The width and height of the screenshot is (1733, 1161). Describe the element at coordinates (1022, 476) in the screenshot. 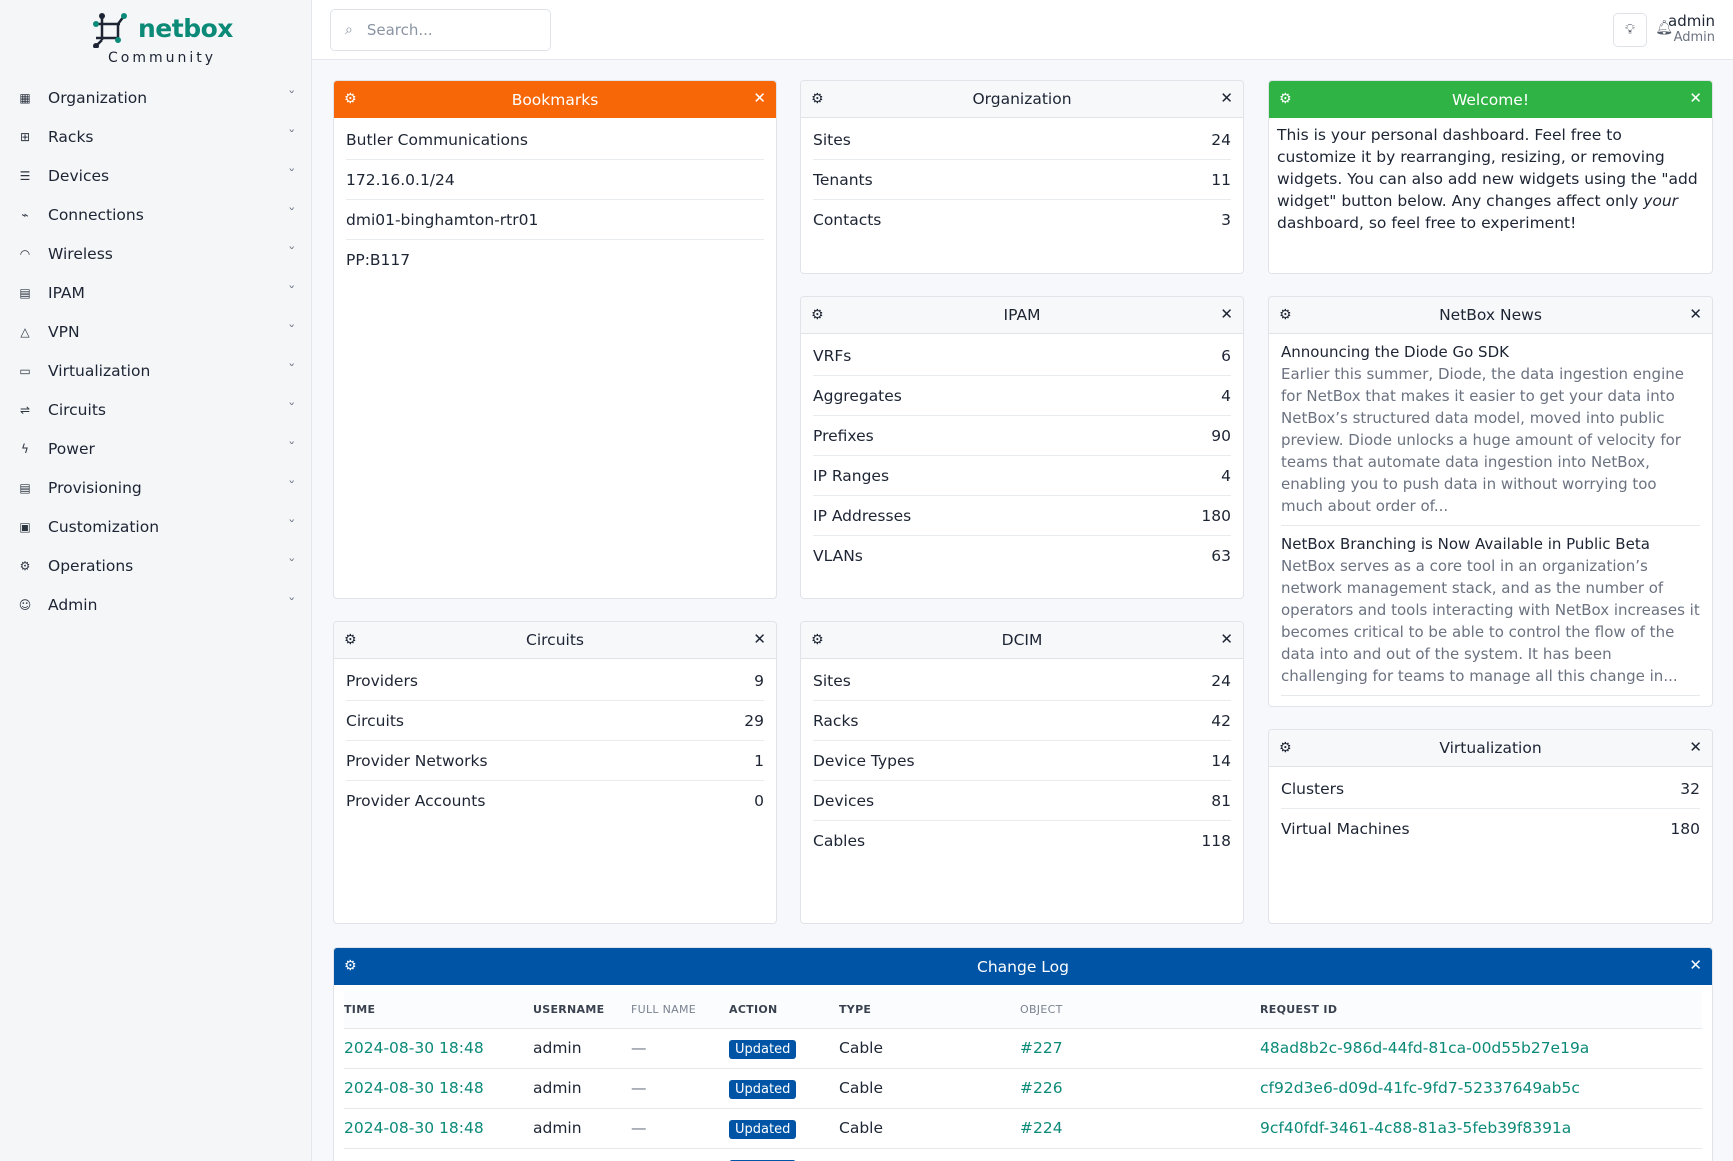

I see `stat-row: IP Ranges 4` at that location.